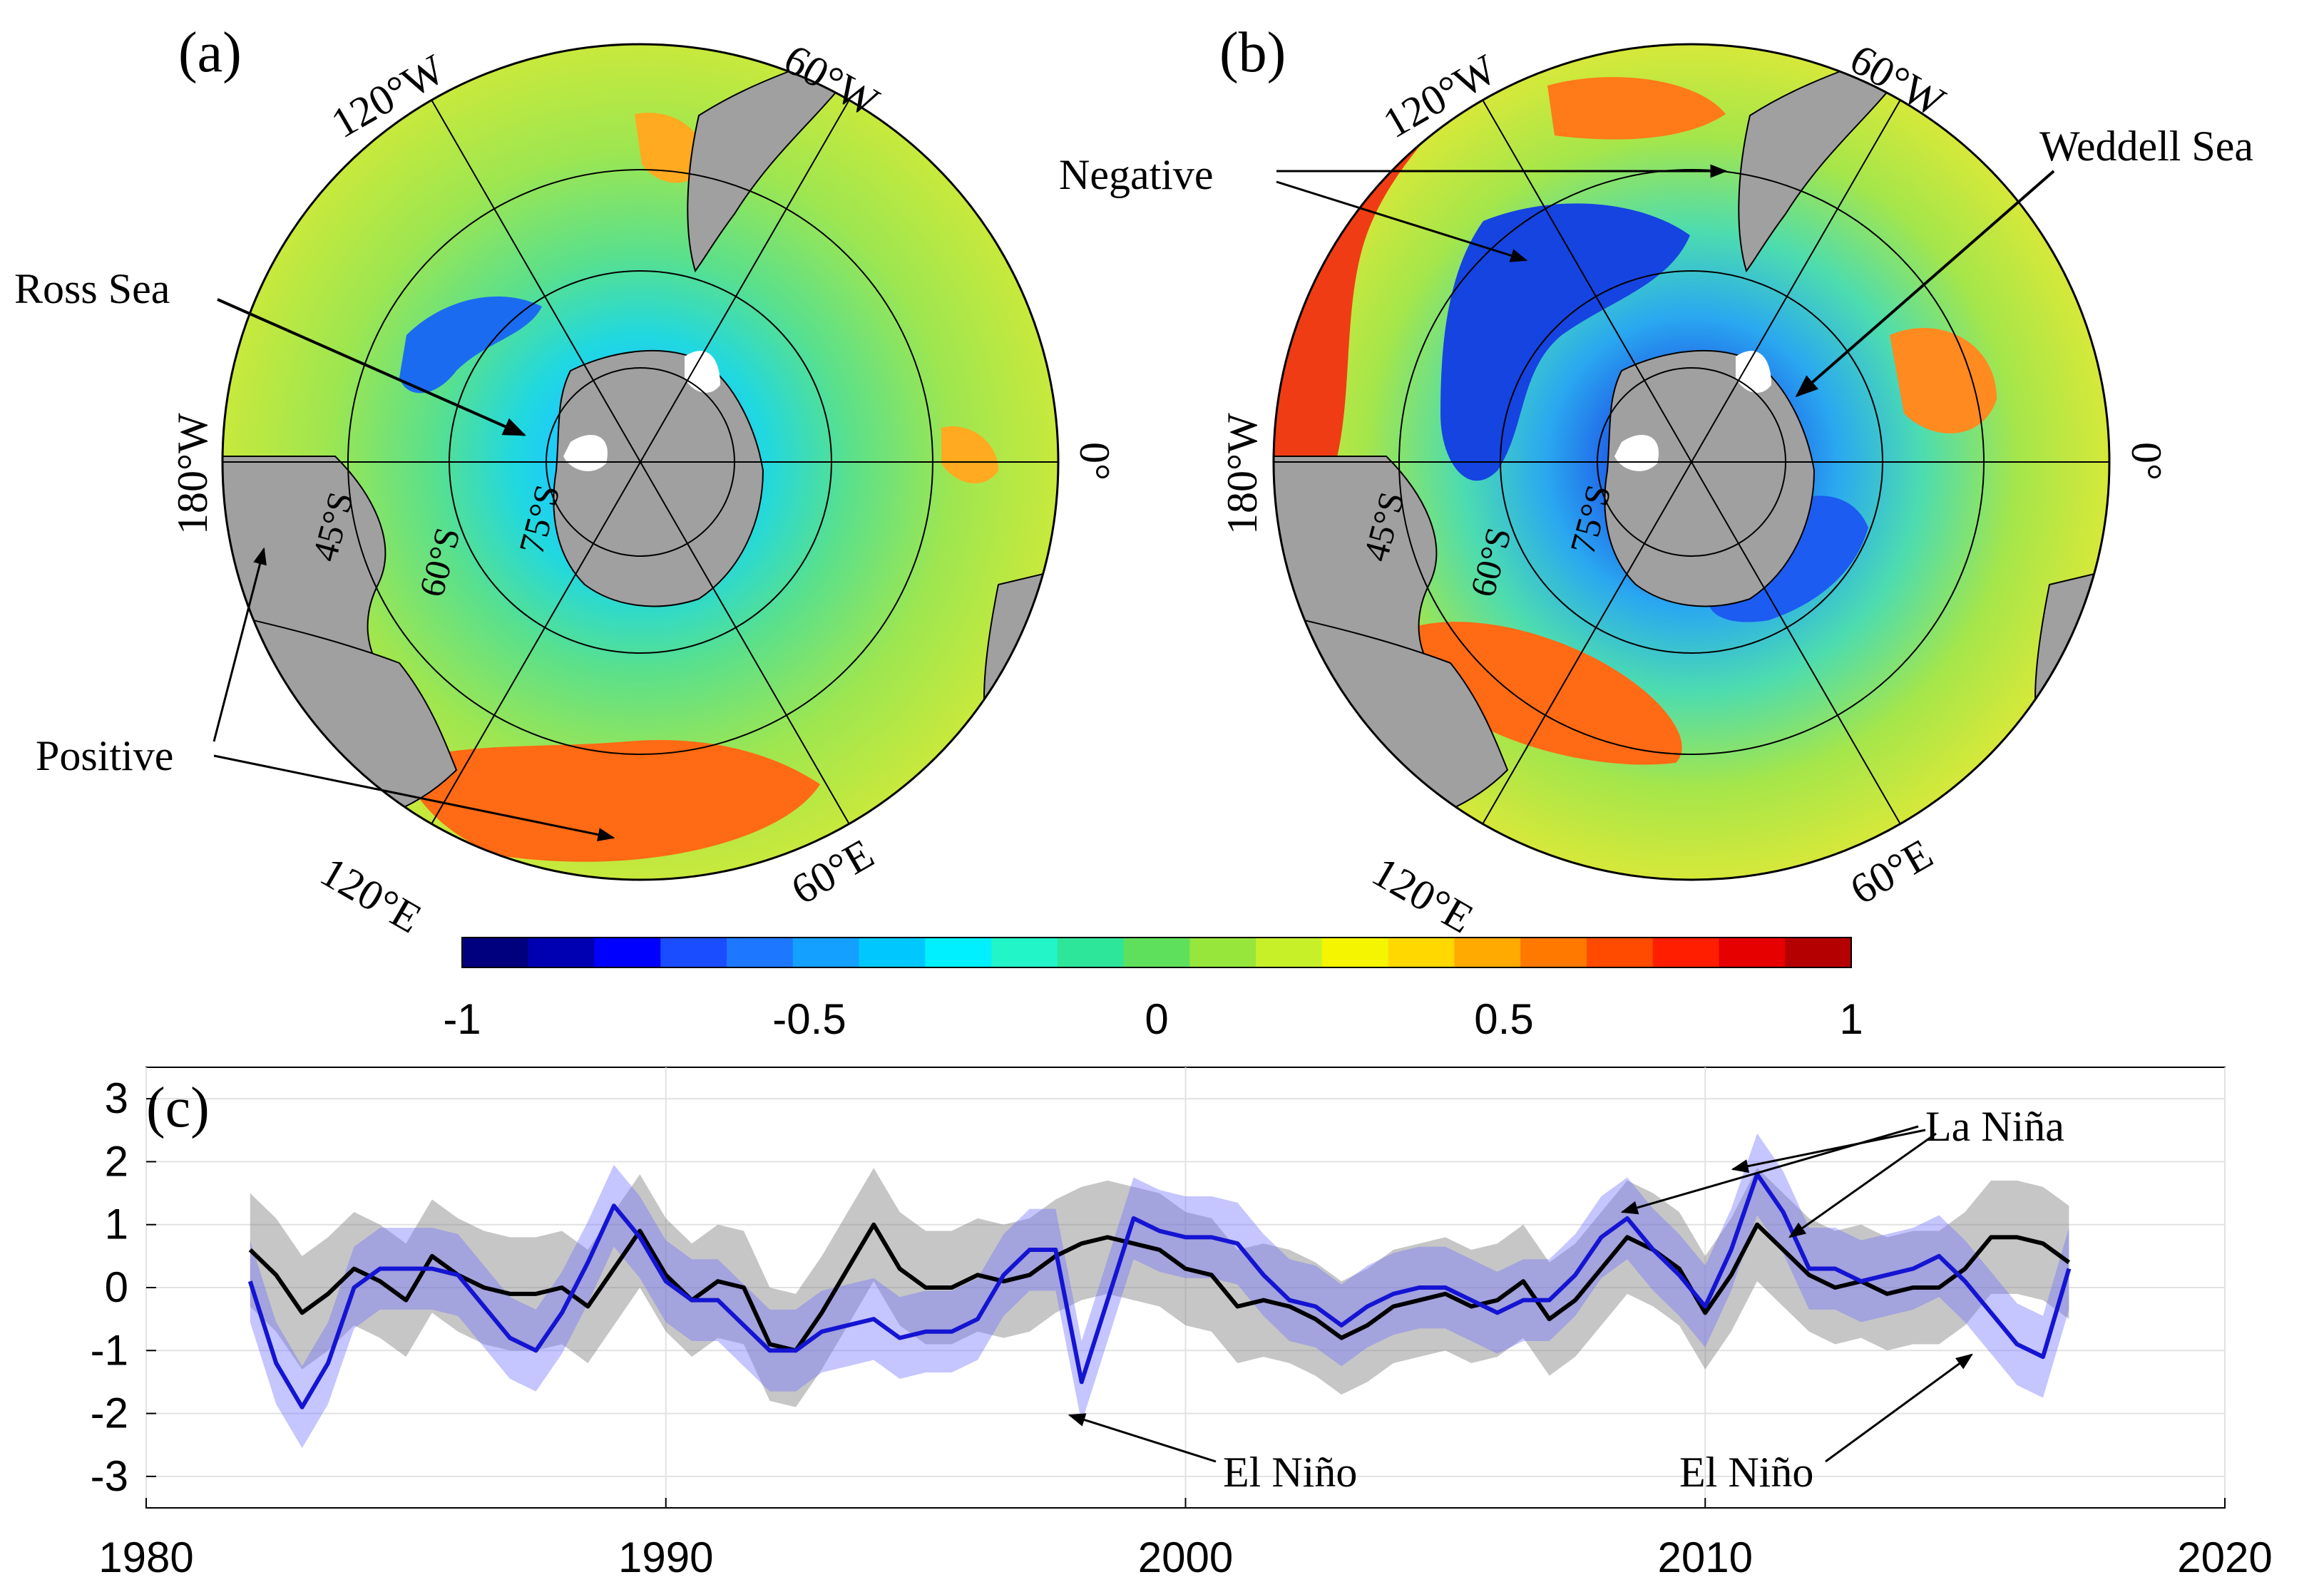 This screenshot has height=1592, width=2324. I want to click on colorbar-tick-label: -1, so click(462, 1019).